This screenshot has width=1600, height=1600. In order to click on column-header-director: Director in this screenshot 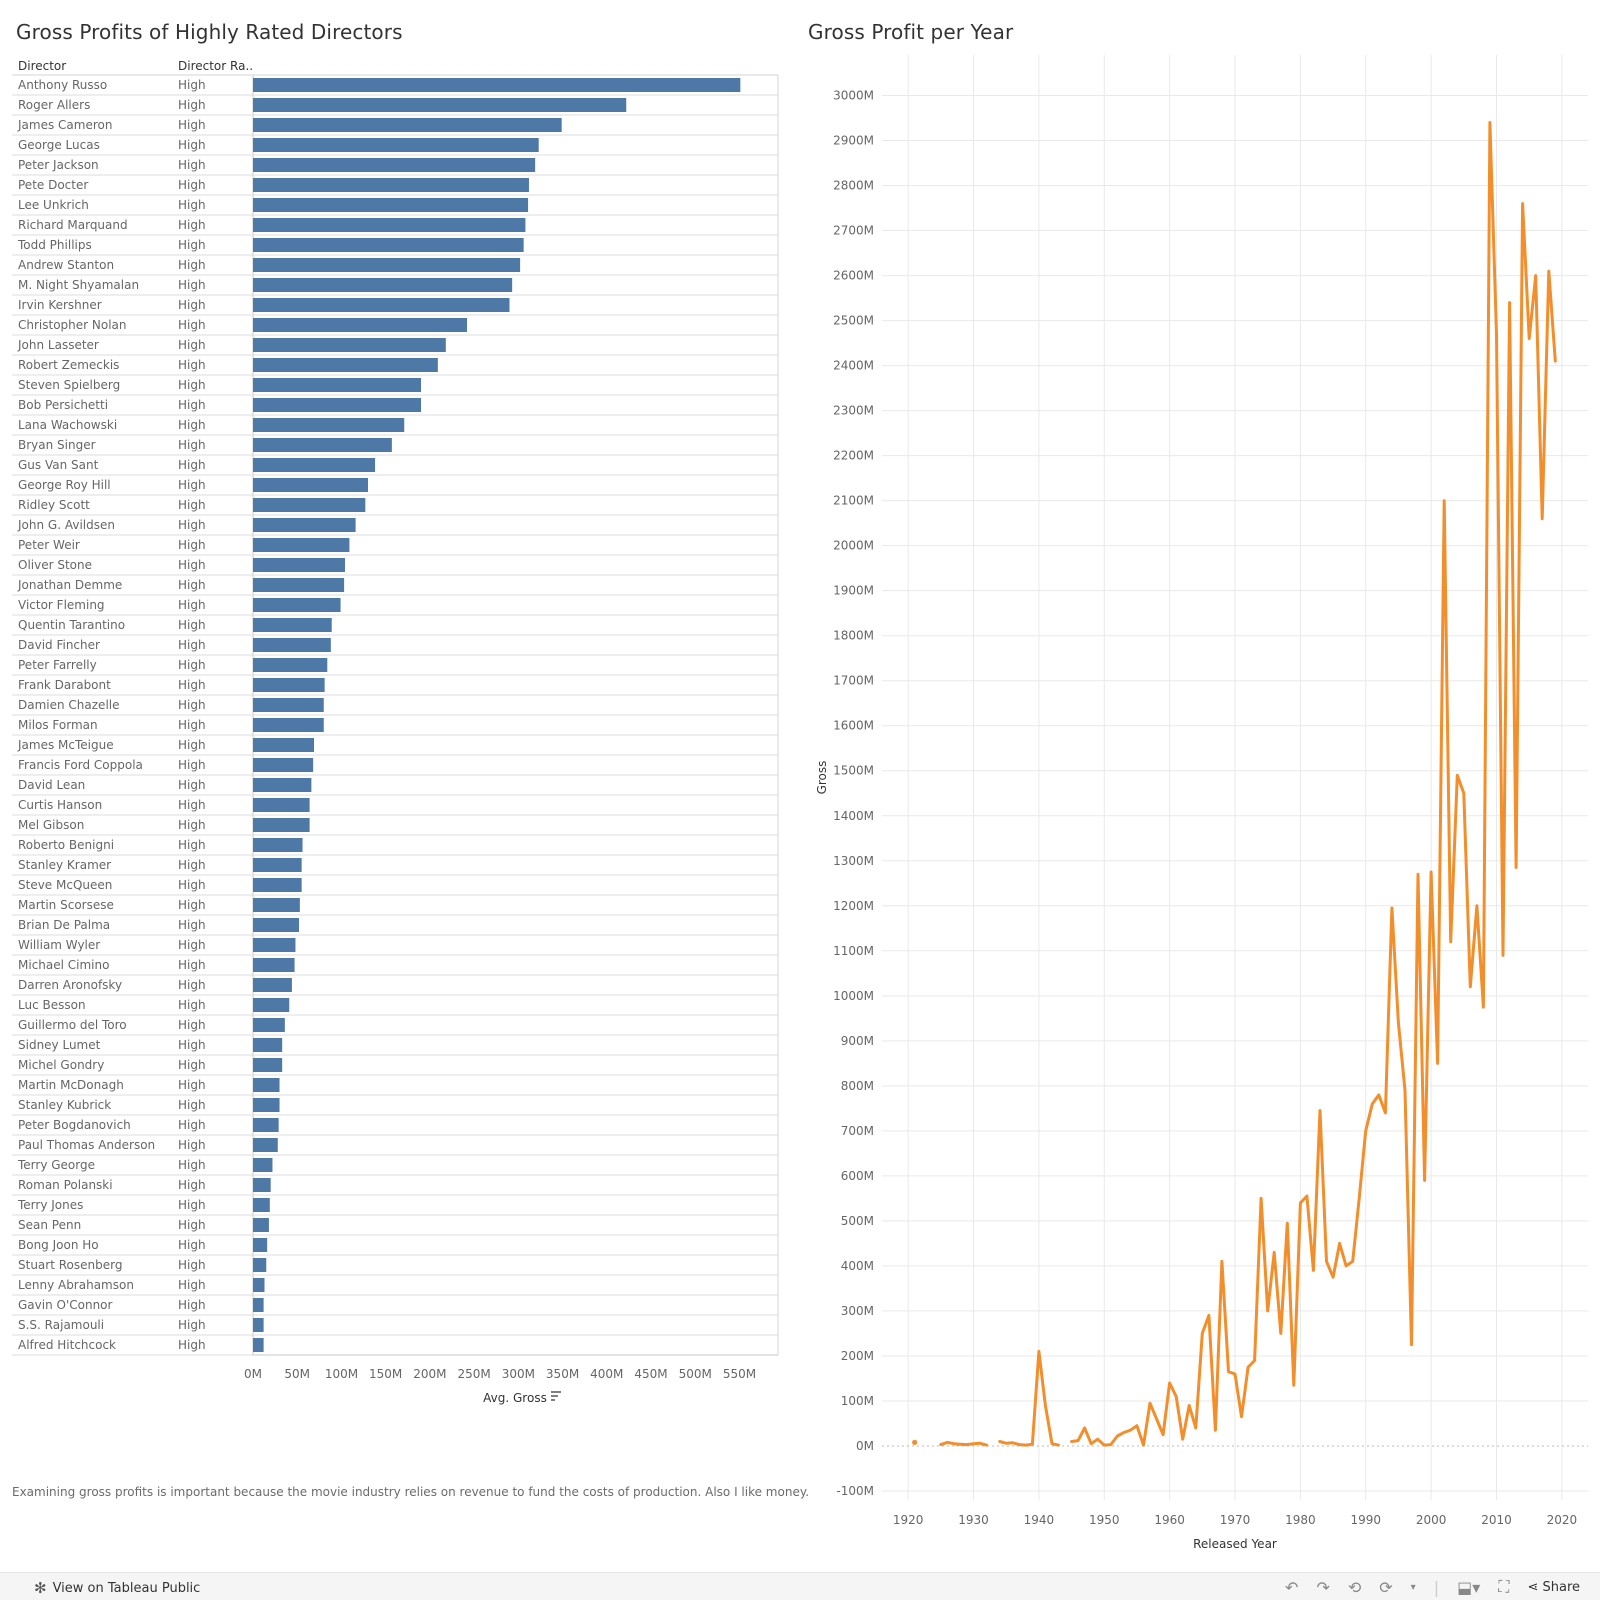, I will do `click(42, 66)`.